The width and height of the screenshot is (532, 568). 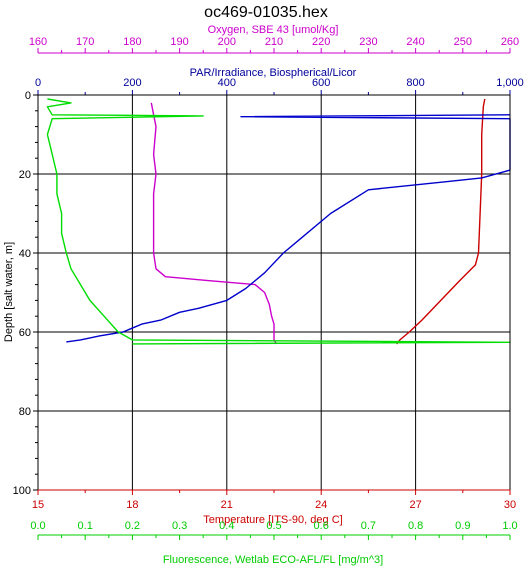 What do you see at coordinates (279, 86) in the screenshot?
I see `par-axis: 0 200 400 600 800 1,000` at bounding box center [279, 86].